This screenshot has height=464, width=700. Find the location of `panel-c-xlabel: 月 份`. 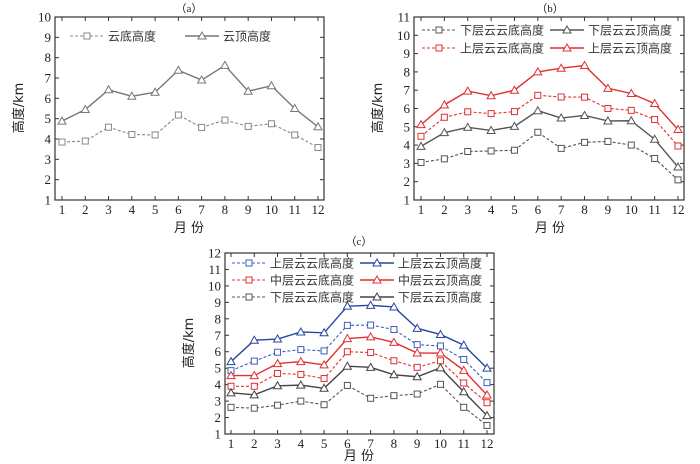

panel-c-xlabel: 月 份 is located at coordinates (359, 456).